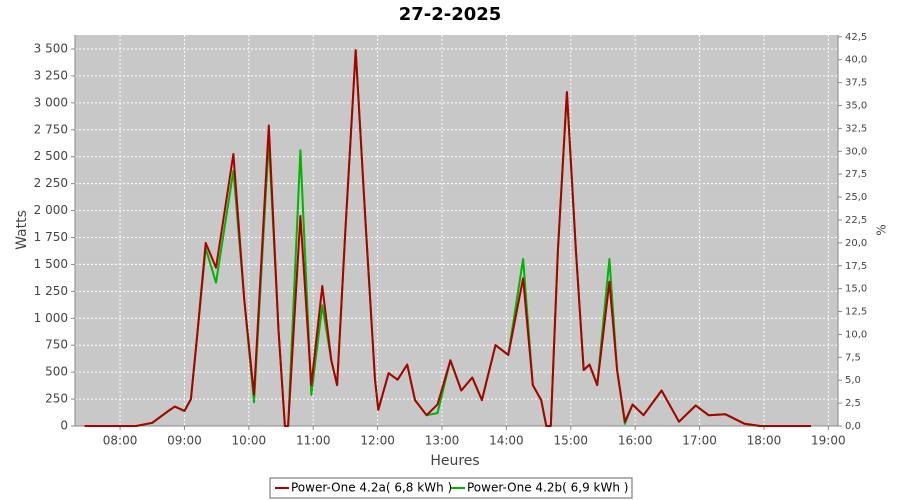 The width and height of the screenshot is (900, 500). What do you see at coordinates (828, 441) in the screenshot?
I see `x-tick-label: 19:00` at bounding box center [828, 441].